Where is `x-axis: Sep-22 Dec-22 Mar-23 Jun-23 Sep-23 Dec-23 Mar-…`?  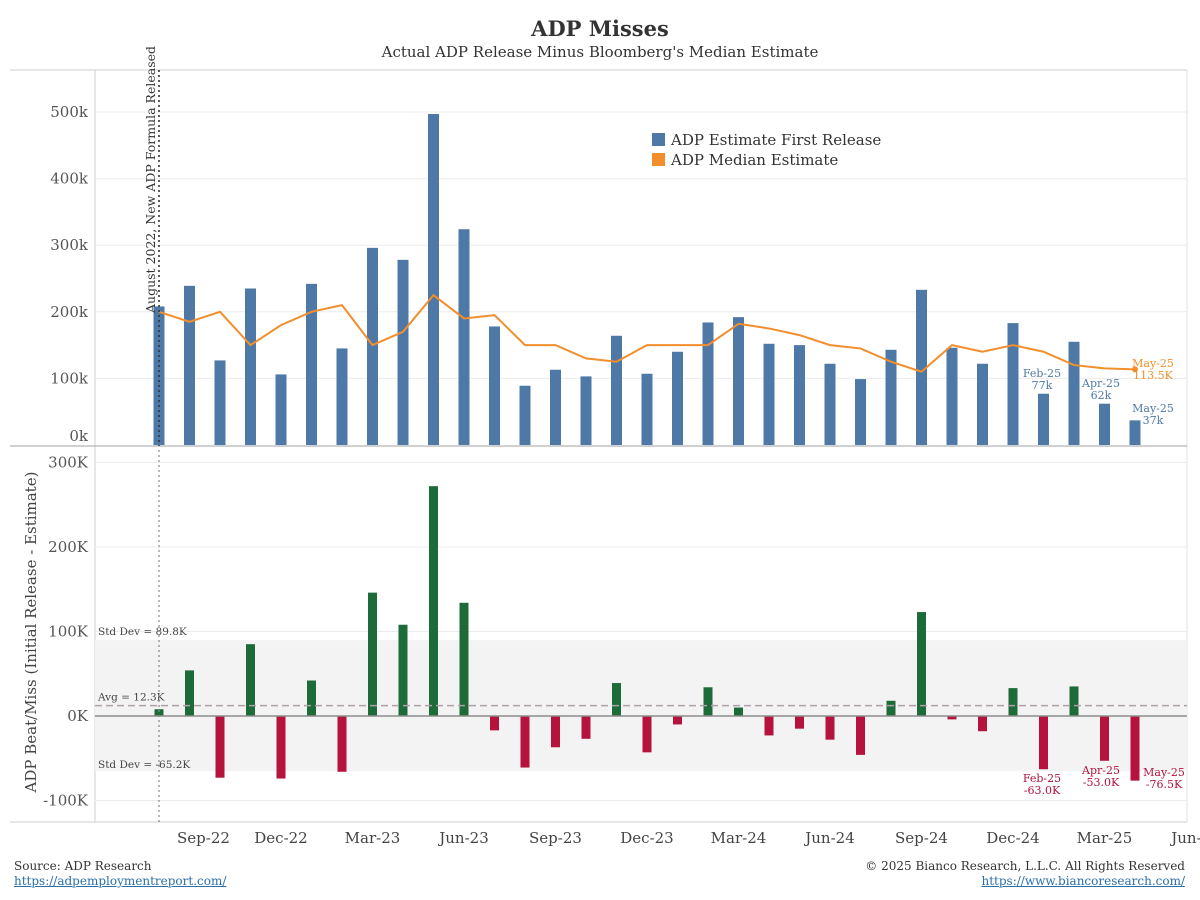
x-axis: Sep-22 Dec-22 Mar-23 Jun-23 Sep-23 Dec-23 Mar-… is located at coordinates (688, 838).